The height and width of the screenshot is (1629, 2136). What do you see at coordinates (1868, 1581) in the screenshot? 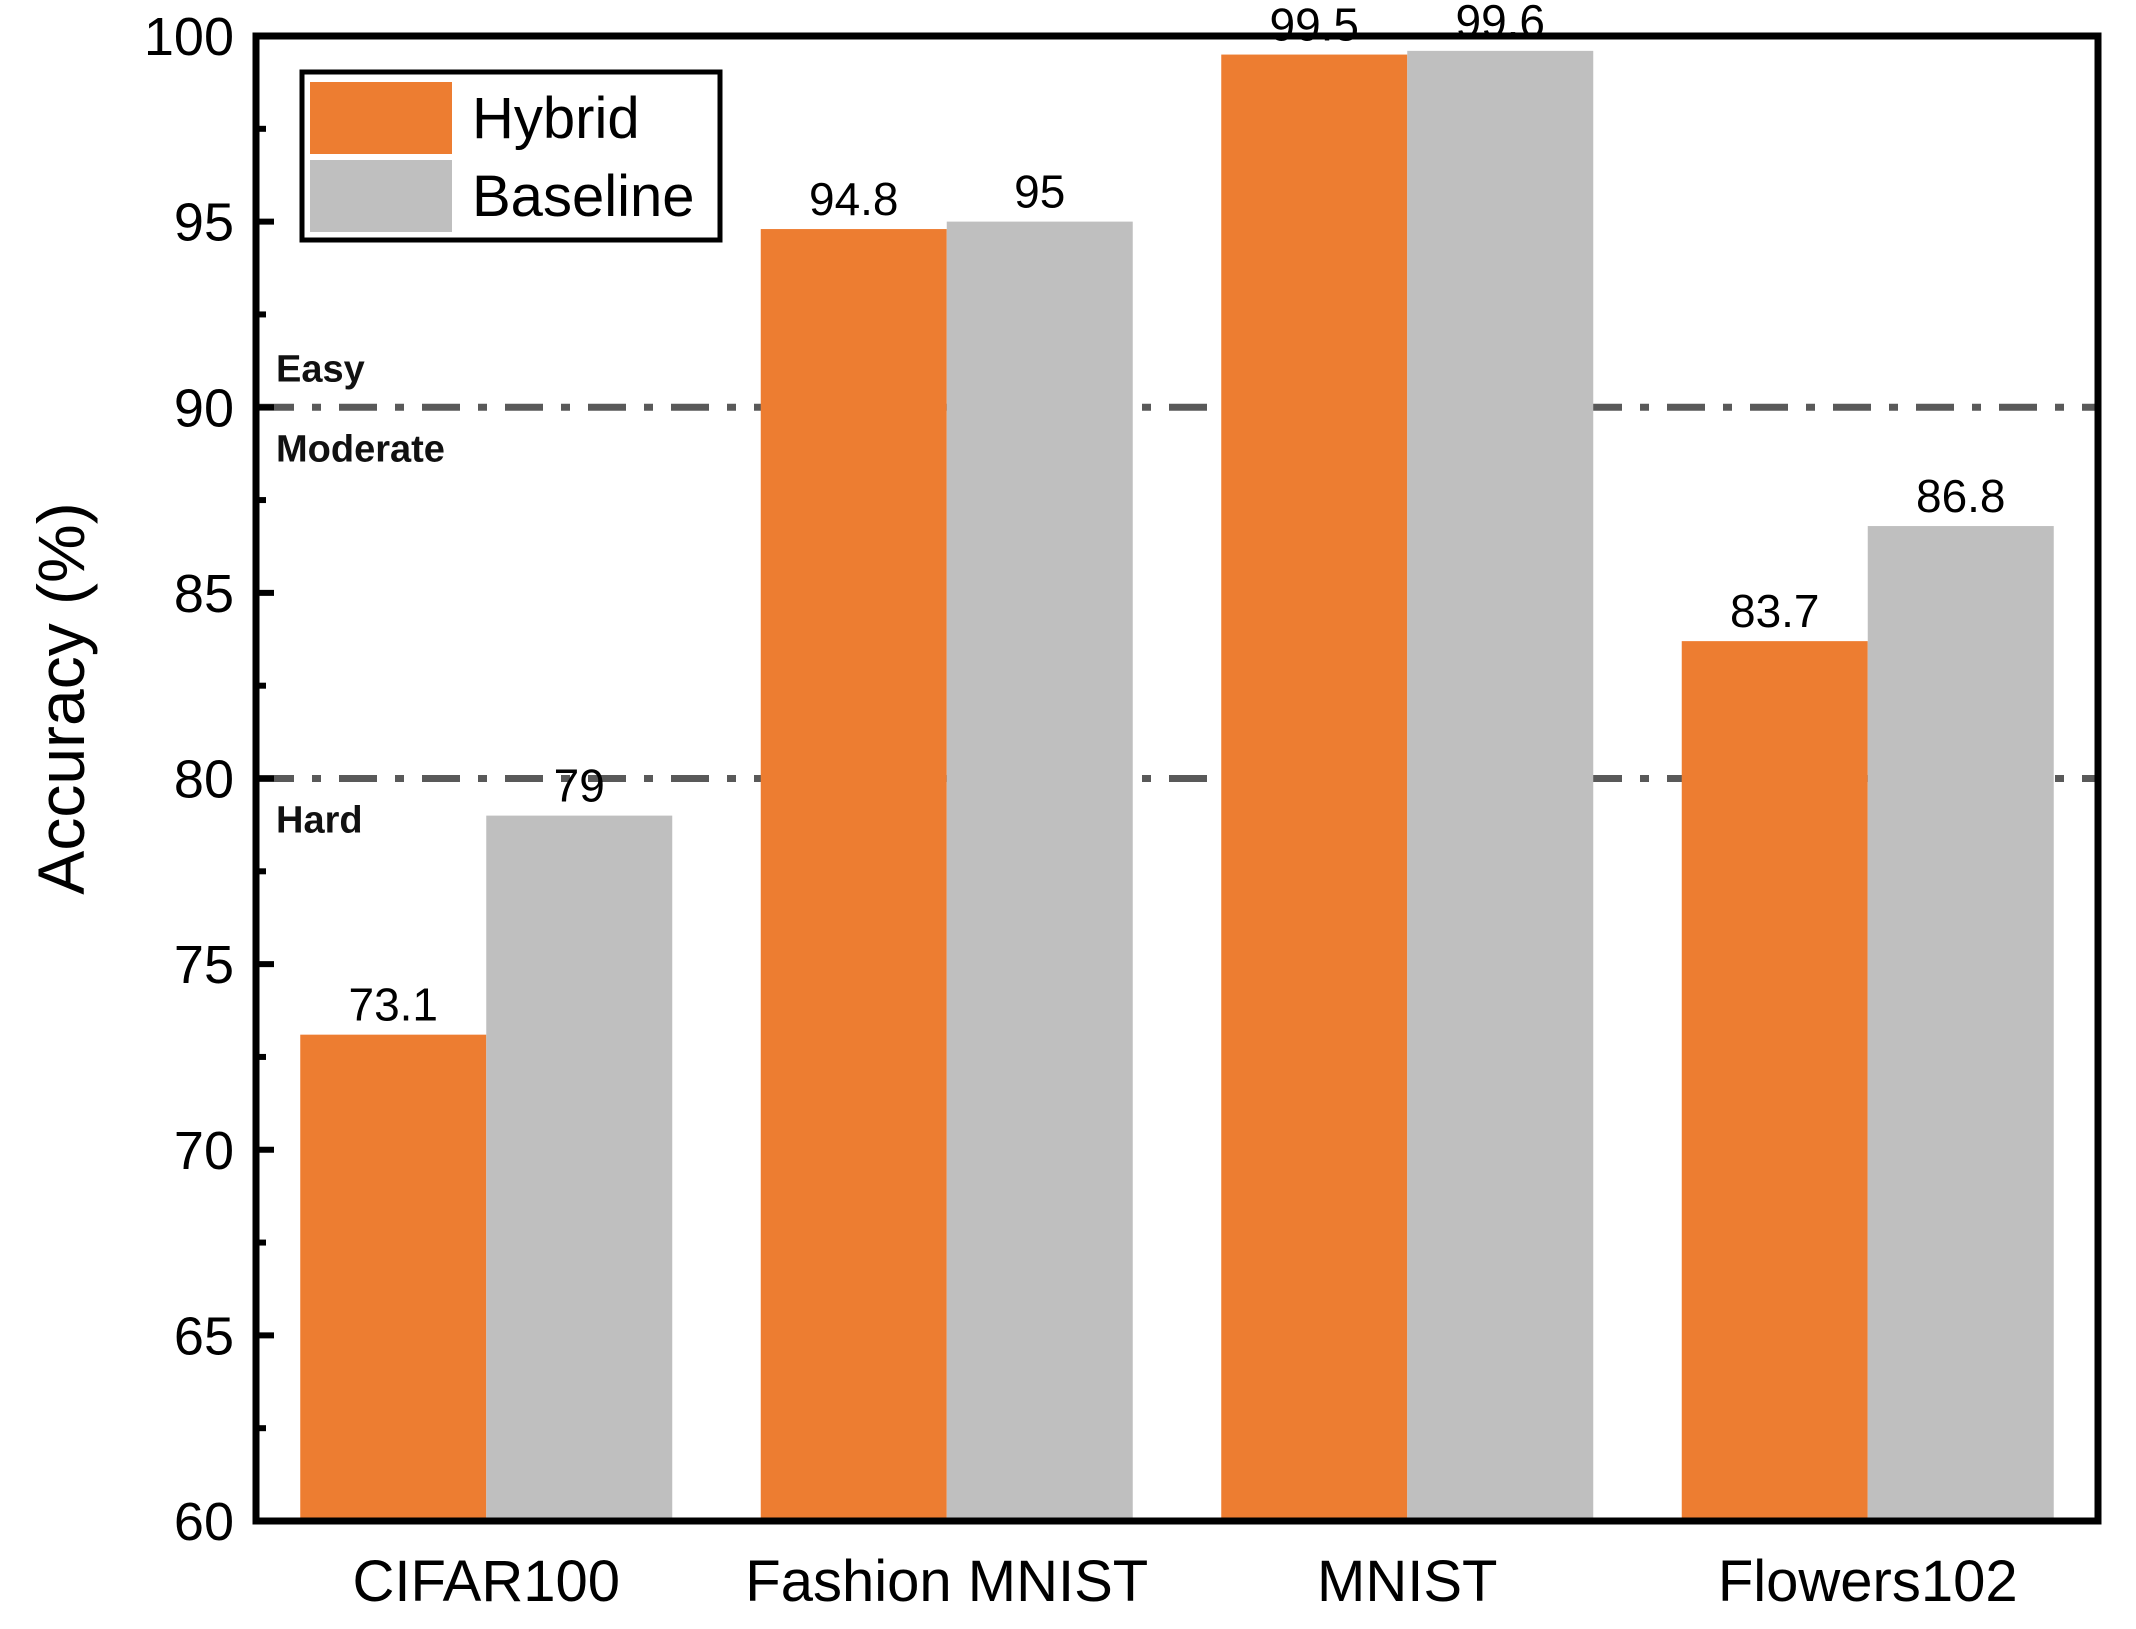
I see `x-tick-label-flowers102: Flowers102` at bounding box center [1868, 1581].